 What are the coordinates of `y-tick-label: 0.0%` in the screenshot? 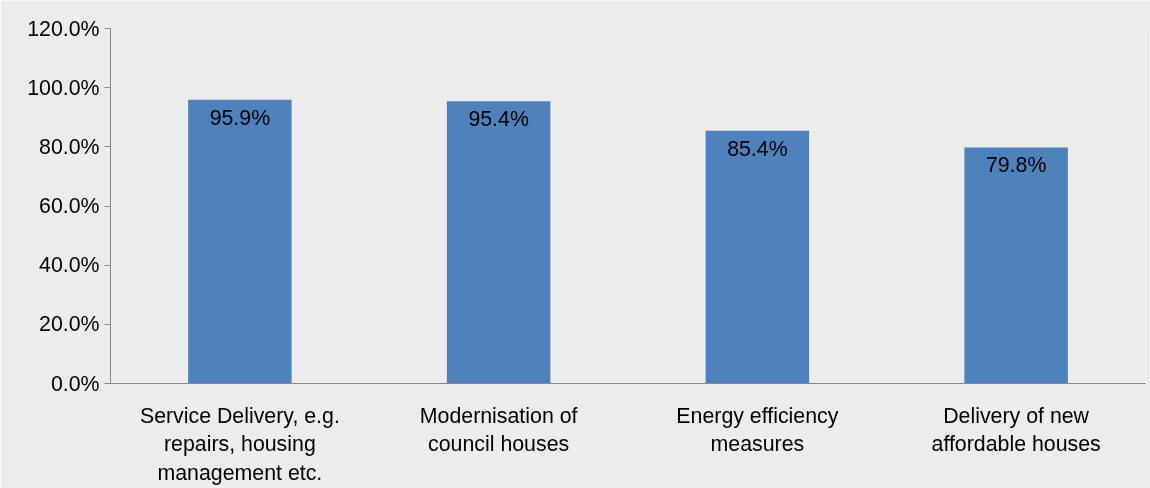 It's located at (75, 383).